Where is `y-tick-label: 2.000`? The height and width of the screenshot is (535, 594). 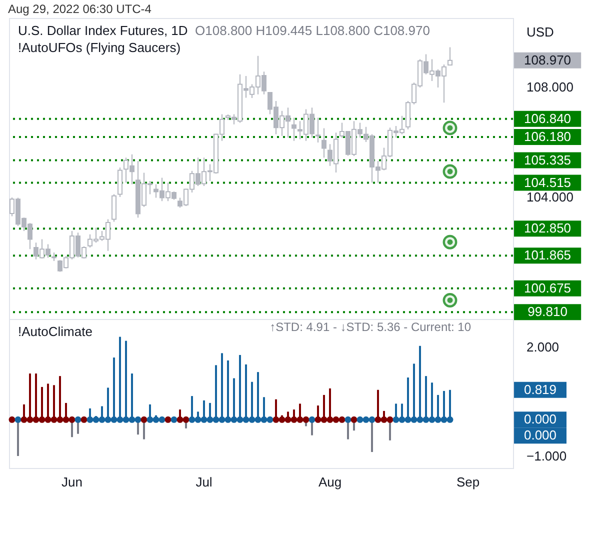
y-tick-label: 2.000 is located at coordinates (543, 346).